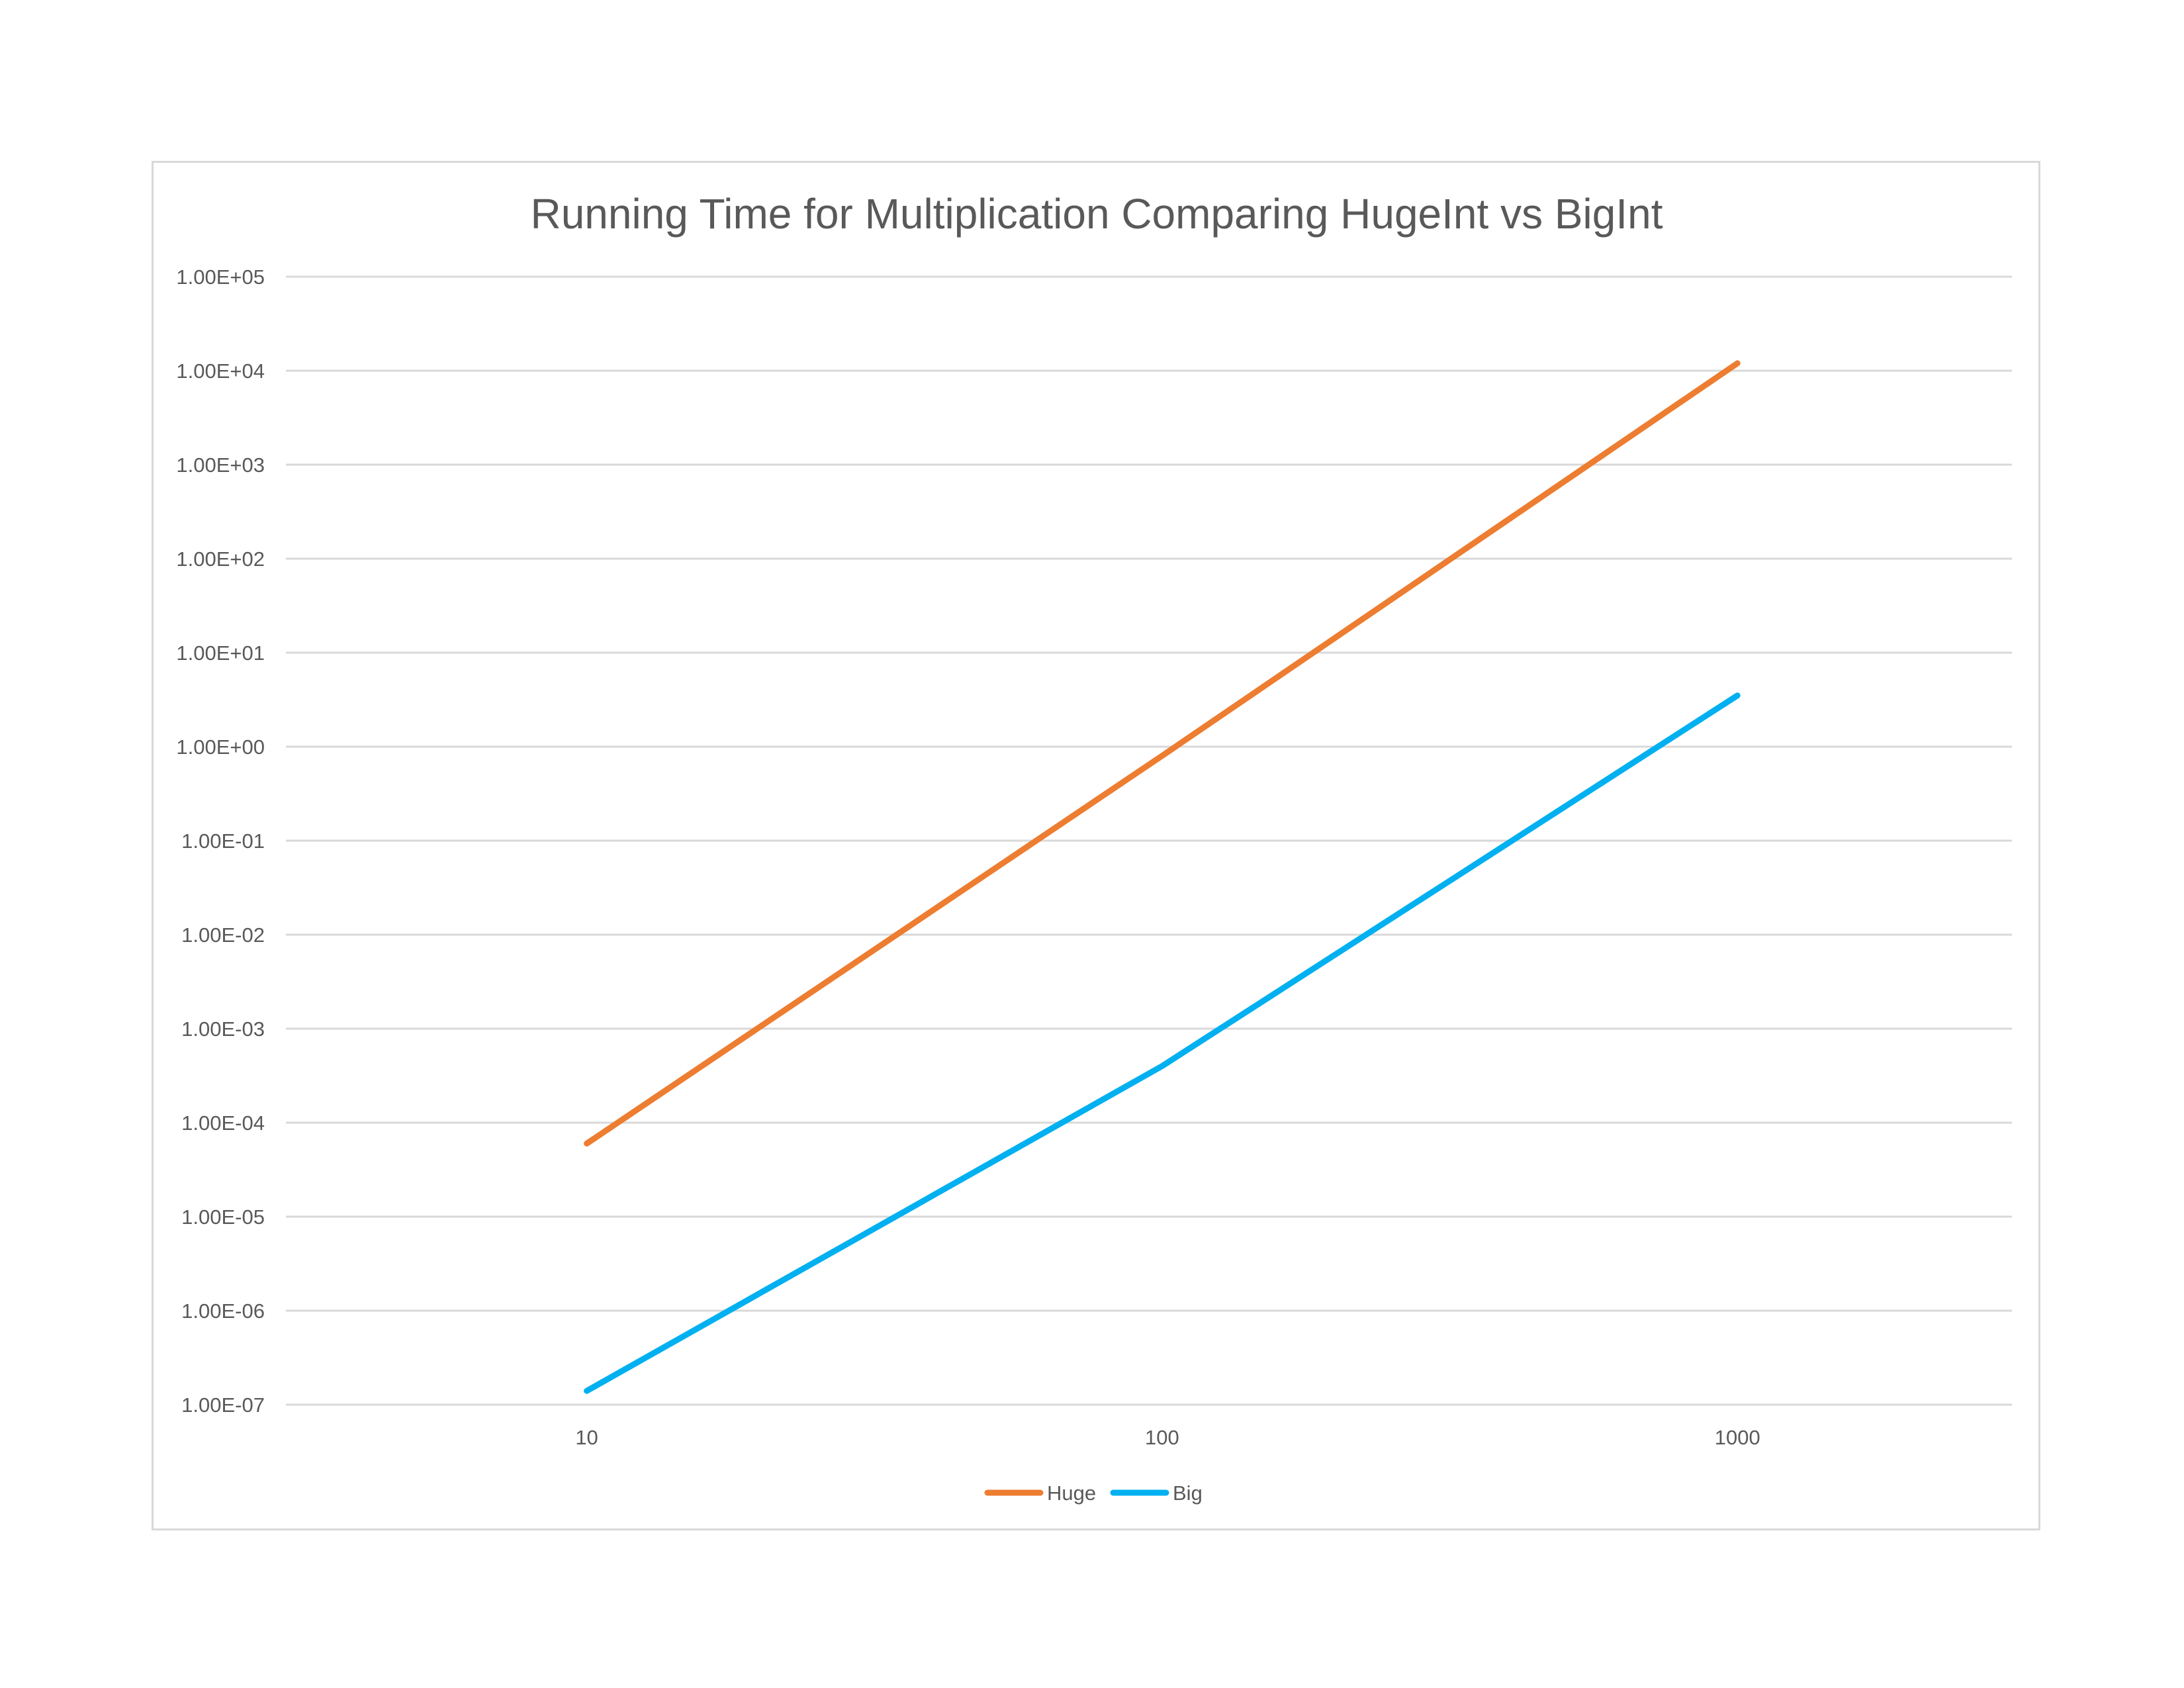 The height and width of the screenshot is (1688, 2184). I want to click on x-axis-tick-labels: 10 100 1000, so click(1167, 1437).